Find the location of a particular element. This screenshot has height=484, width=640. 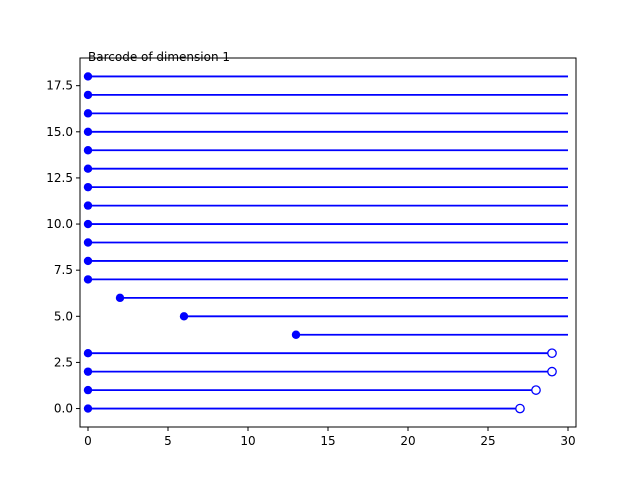

y-tick-label: 7.5 is located at coordinates (63, 270).